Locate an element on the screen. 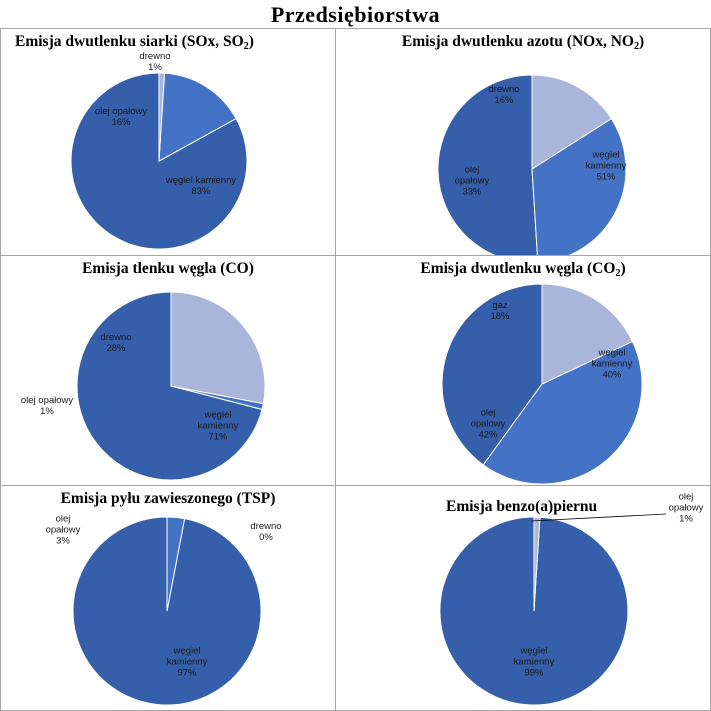  data-label-value: 3% is located at coordinates (63, 541).